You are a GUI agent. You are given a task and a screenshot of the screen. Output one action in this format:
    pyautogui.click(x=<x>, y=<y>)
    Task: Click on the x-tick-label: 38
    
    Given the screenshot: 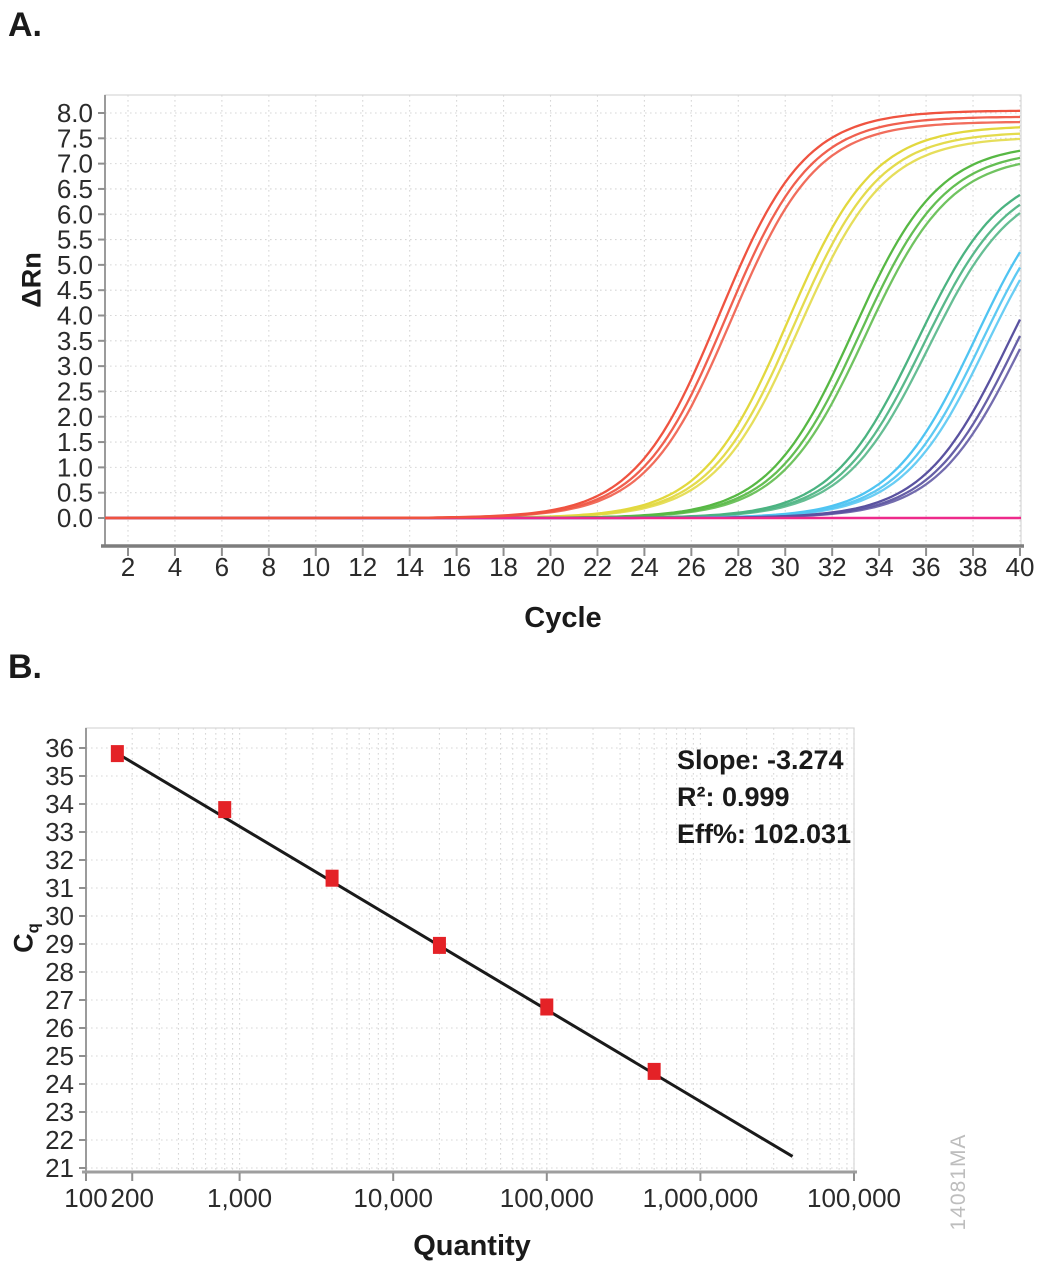 What is the action you would take?
    pyautogui.click(x=973, y=567)
    